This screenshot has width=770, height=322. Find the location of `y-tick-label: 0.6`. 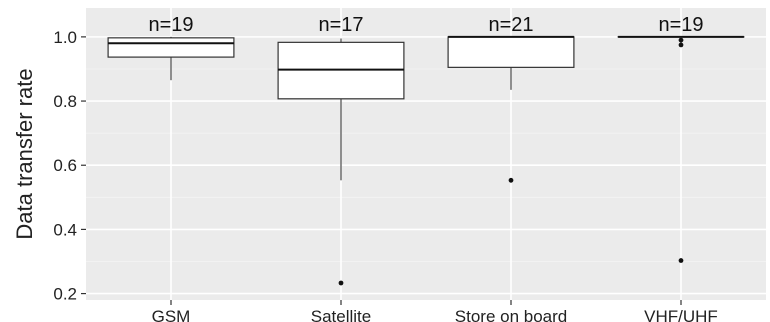

y-tick-label: 0.6 is located at coordinates (65, 165).